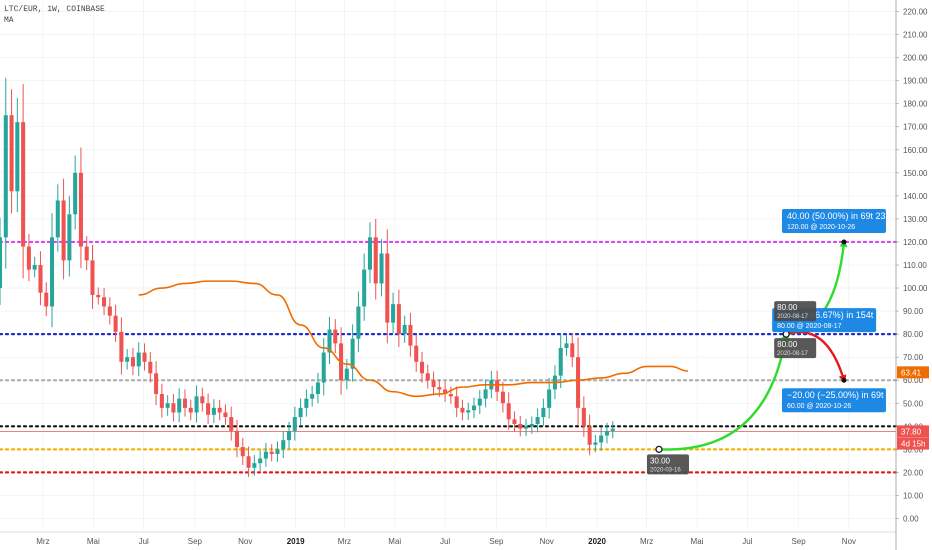 This screenshot has height=550, width=932. Describe the element at coordinates (809, 326) in the screenshot. I see `annotation-mid-subtext: 80.00 @ 2020-08-17` at that location.